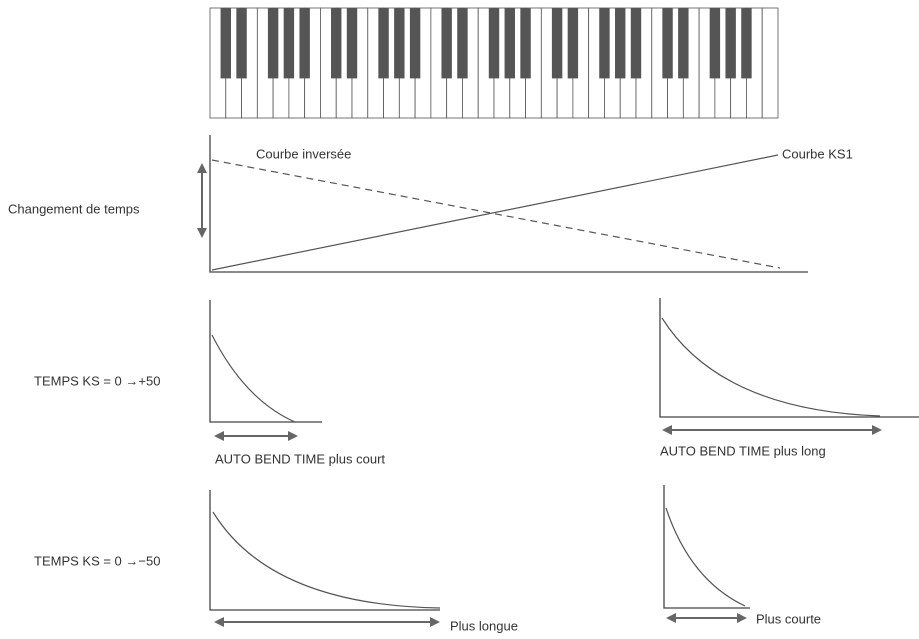 The image size is (919, 639). I want to click on longer-time-label: AUTO BEND TIME plus long, so click(743, 450).